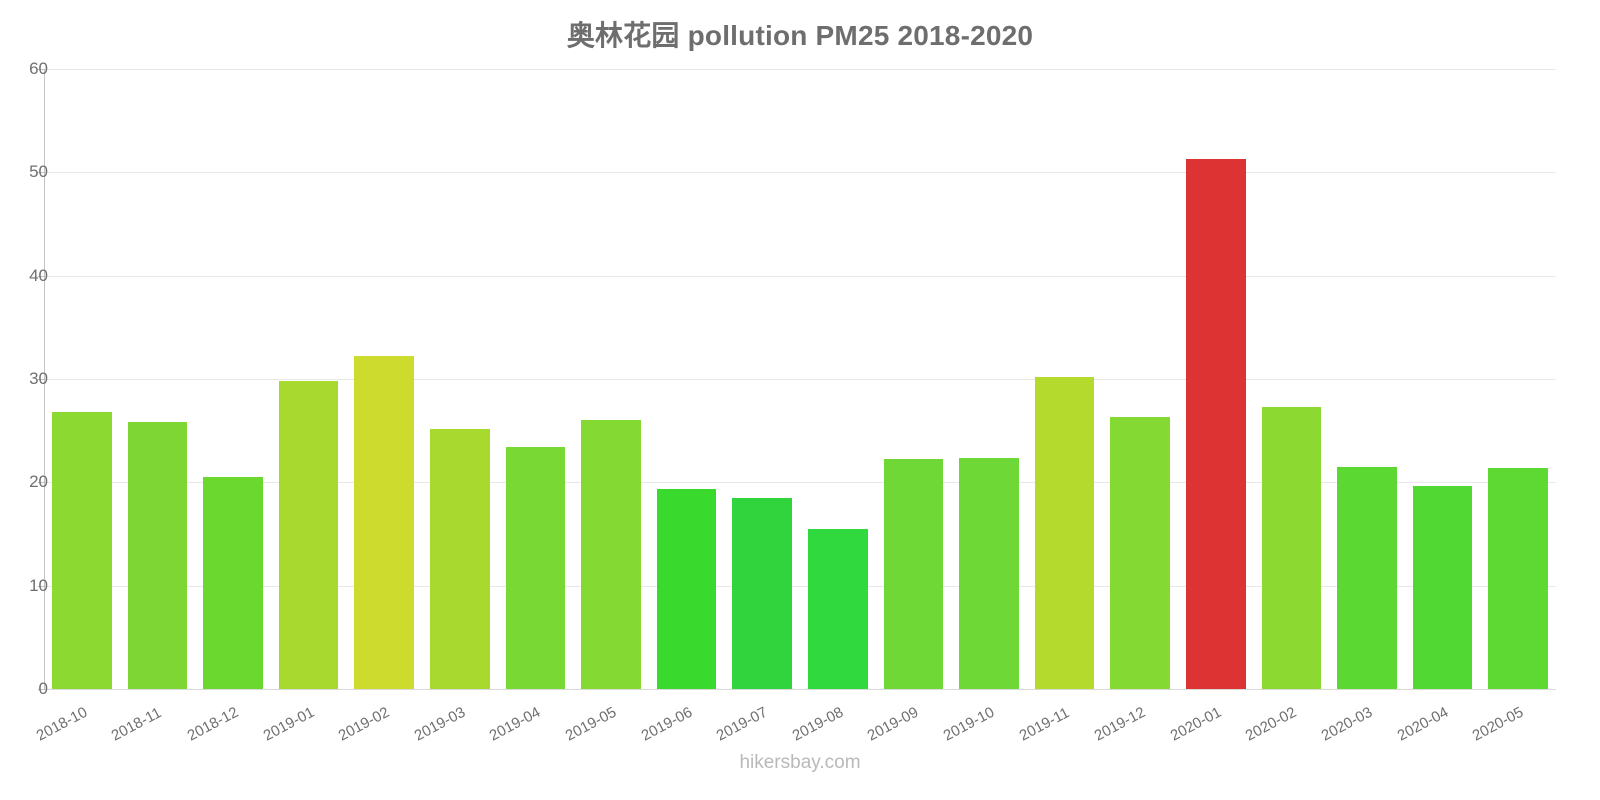 The image size is (1600, 800). What do you see at coordinates (440, 724) in the screenshot?
I see `x-axis-tick-label: 2019-03` at bounding box center [440, 724].